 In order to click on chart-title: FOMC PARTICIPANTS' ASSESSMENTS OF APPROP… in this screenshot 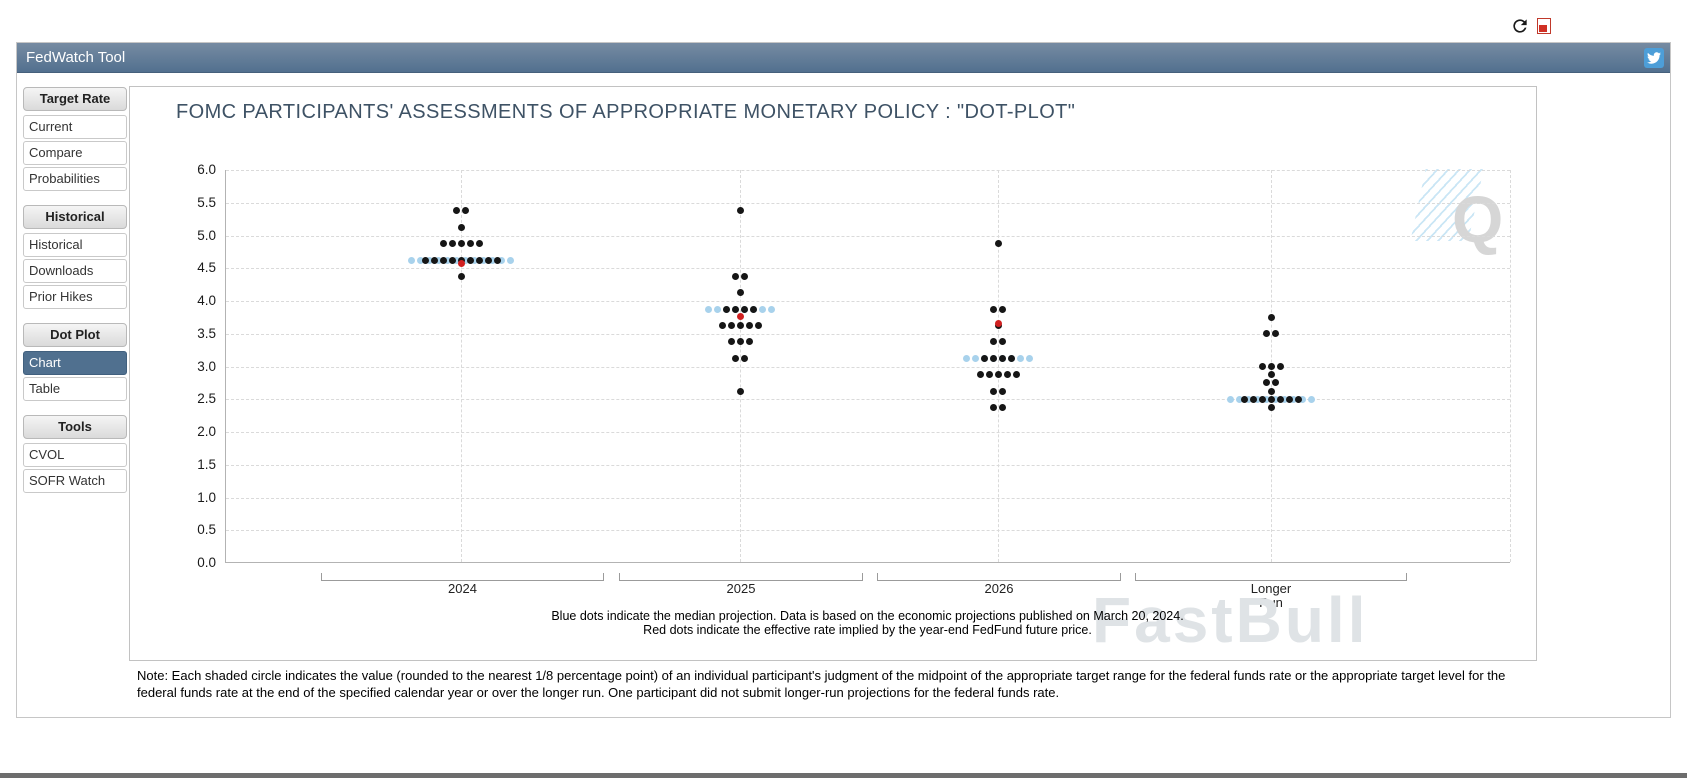, I will do `click(626, 112)`.